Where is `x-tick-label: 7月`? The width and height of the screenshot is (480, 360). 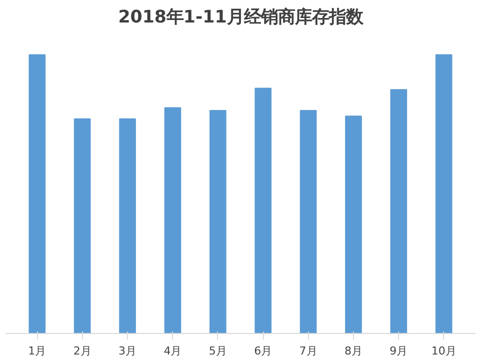 x-tick-label: 7月 is located at coordinates (308, 351).